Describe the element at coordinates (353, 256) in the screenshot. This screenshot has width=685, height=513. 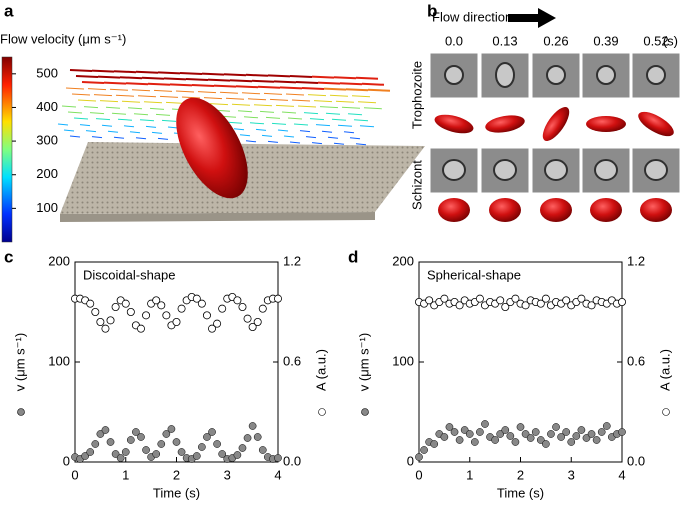
I see `panel-label: d` at that location.